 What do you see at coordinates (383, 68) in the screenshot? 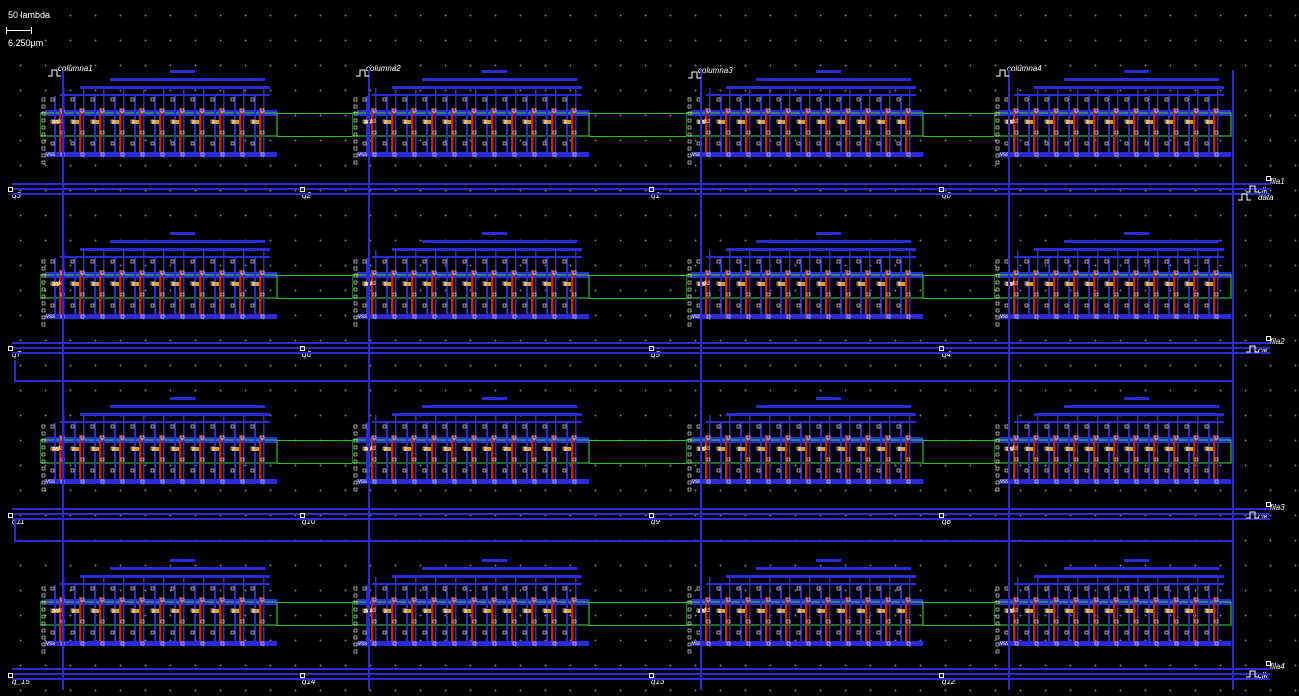
I see `column-label-2: columna2` at bounding box center [383, 68].